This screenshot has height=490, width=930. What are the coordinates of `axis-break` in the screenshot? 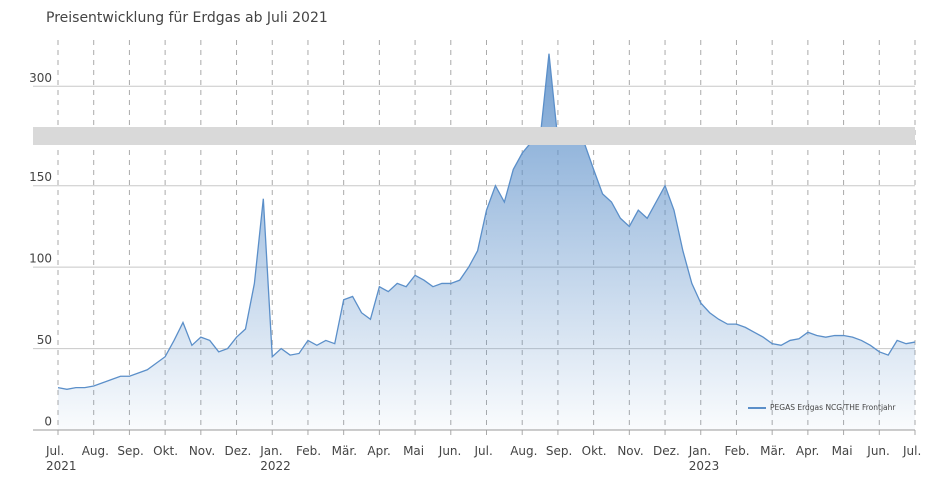 It's located at (474, 136).